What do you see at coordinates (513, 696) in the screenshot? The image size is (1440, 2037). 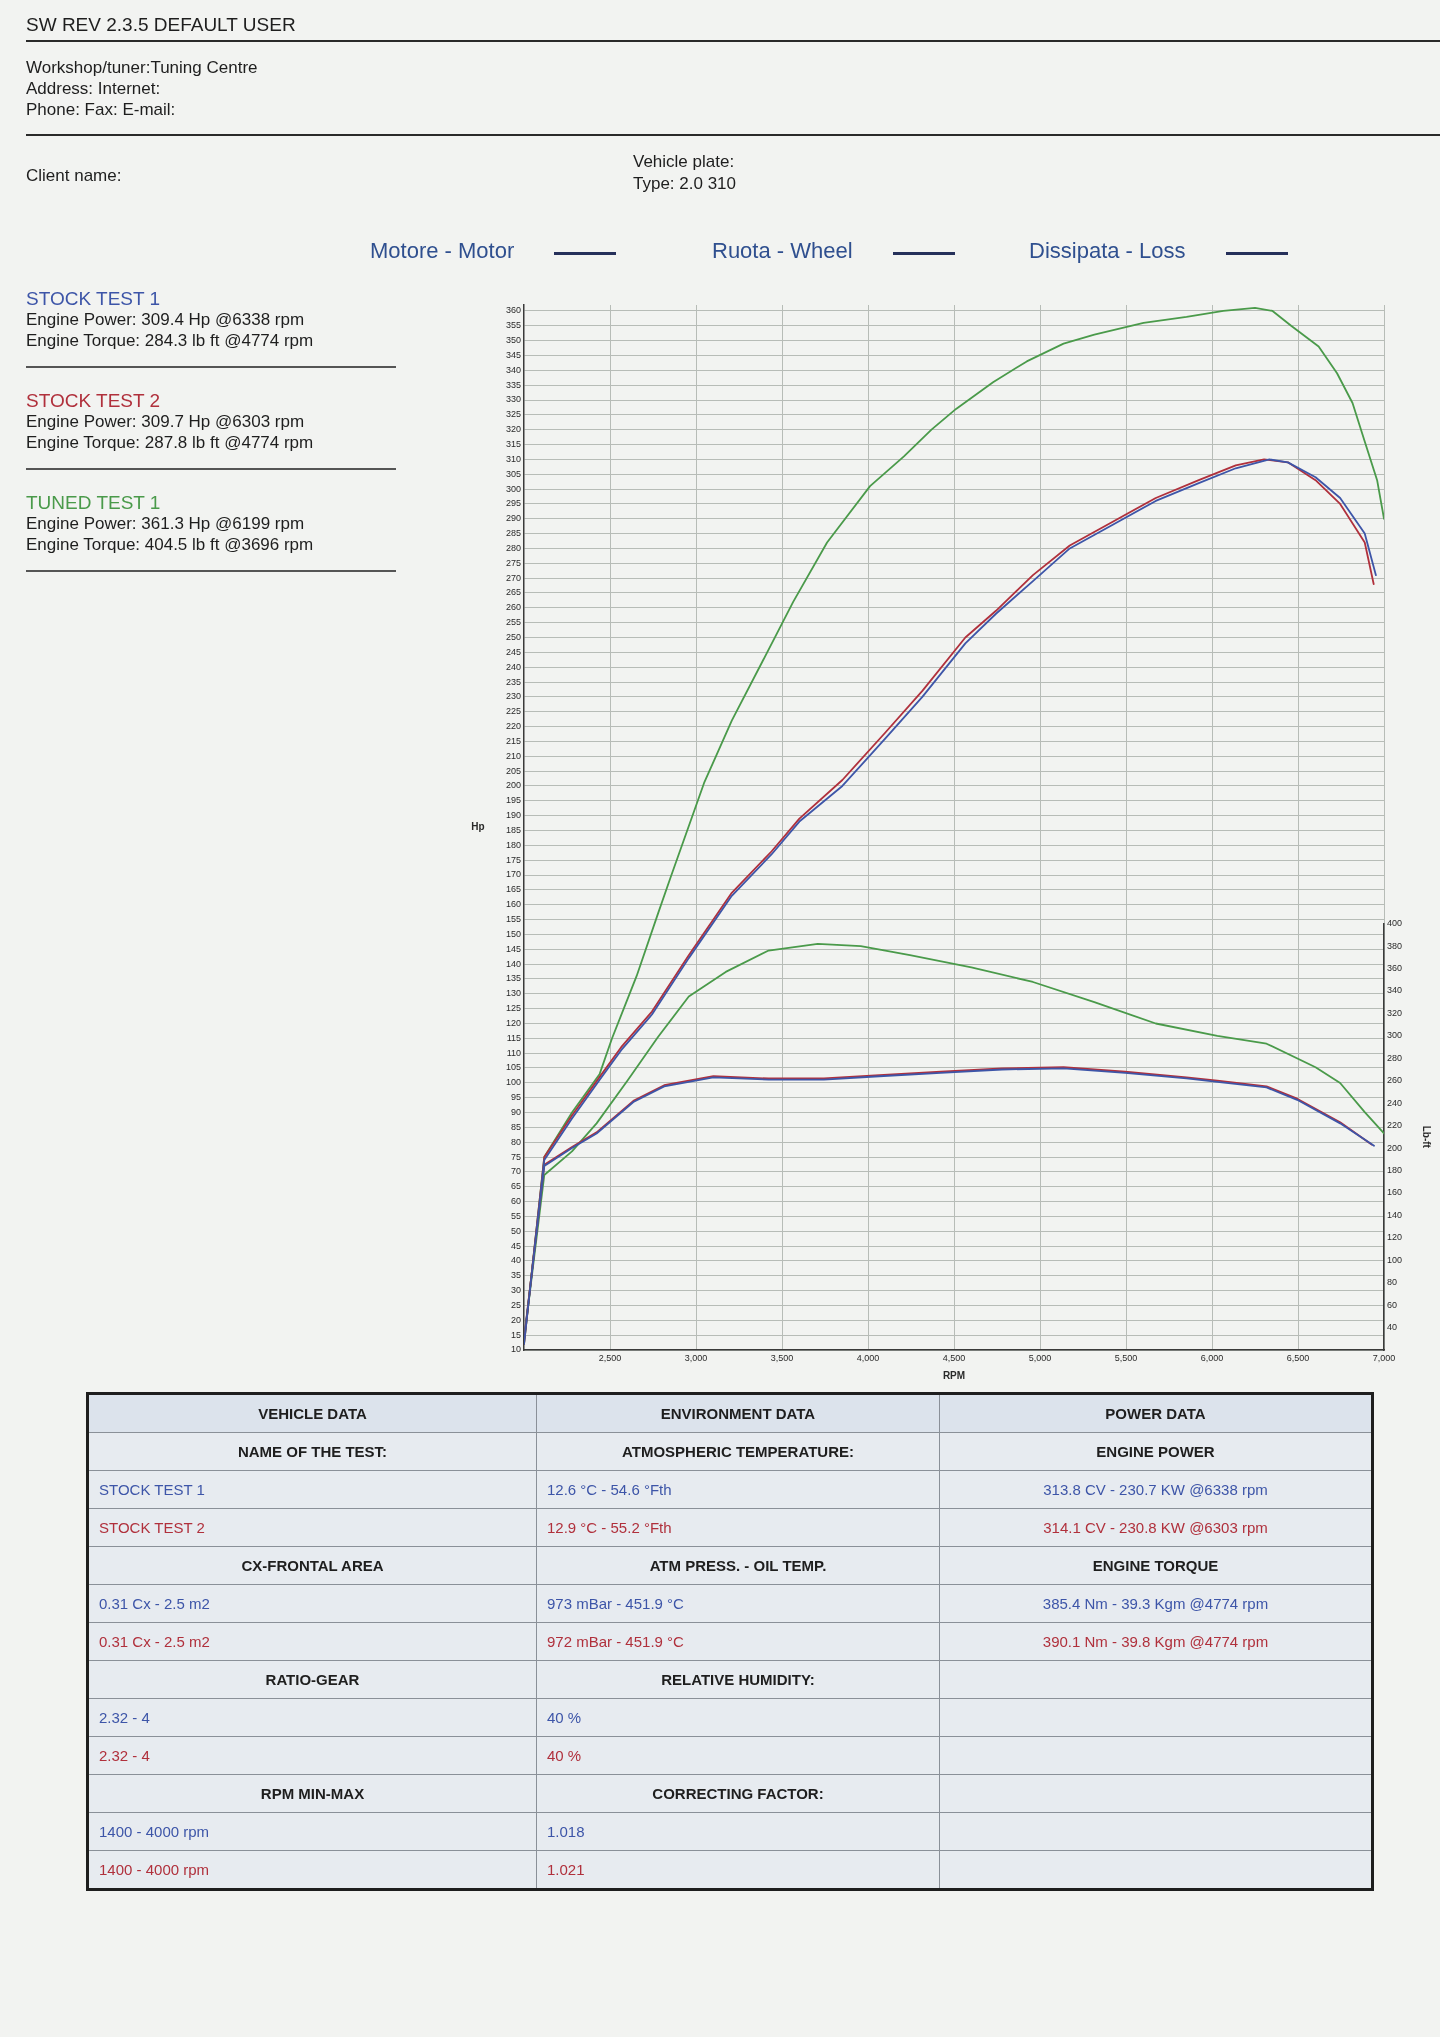 I see `y-tick-label: 230` at bounding box center [513, 696].